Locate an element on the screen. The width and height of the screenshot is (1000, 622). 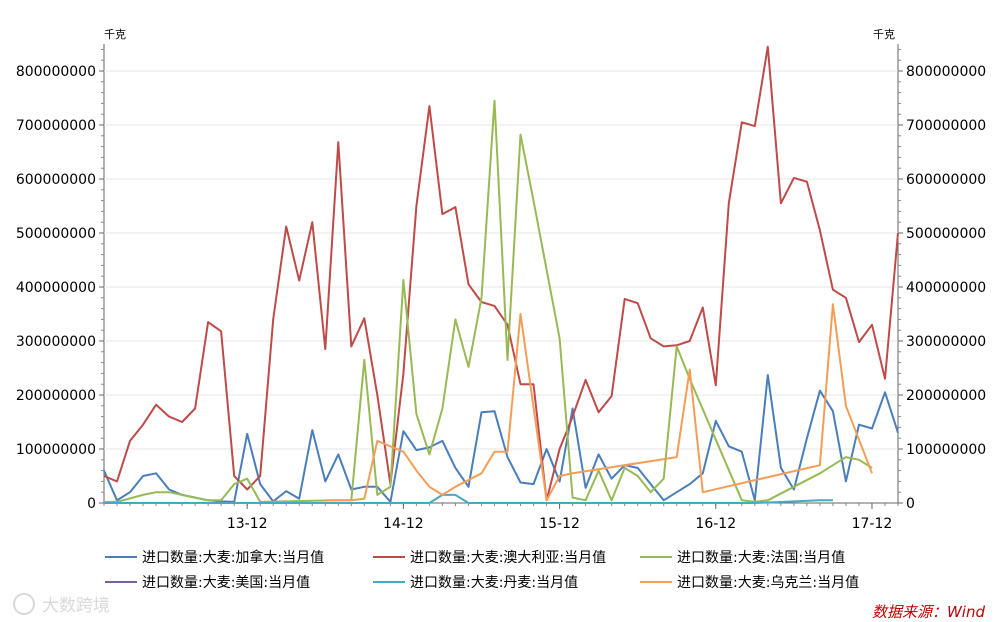
y-tick-label-left: 800000000 is located at coordinates (56, 72).